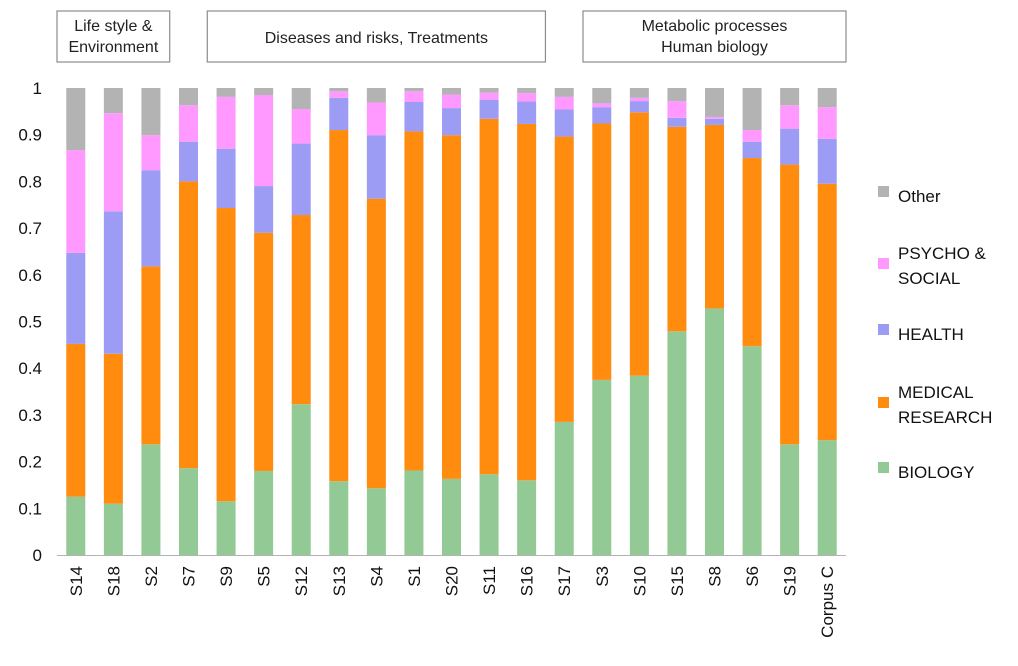 Image resolution: width=1018 pixels, height=666 pixels. I want to click on x-tick-label: S18, so click(113, 581).